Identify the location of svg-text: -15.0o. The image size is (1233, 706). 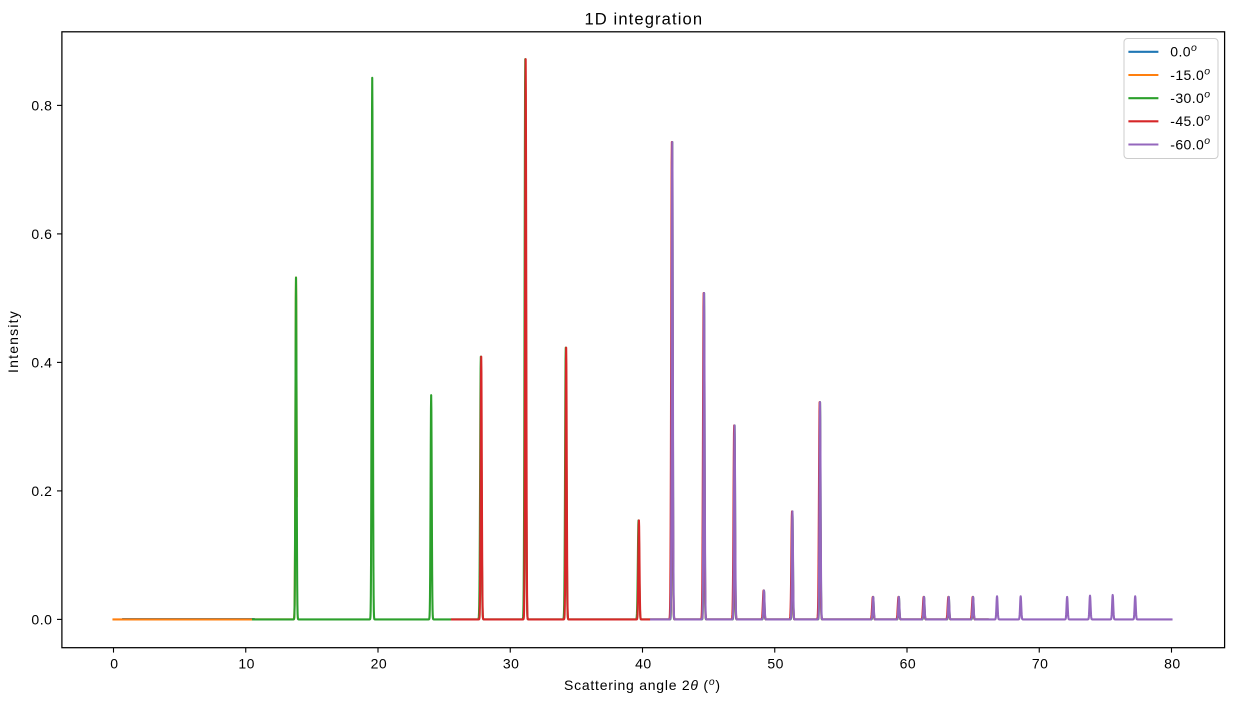
(1190, 74).